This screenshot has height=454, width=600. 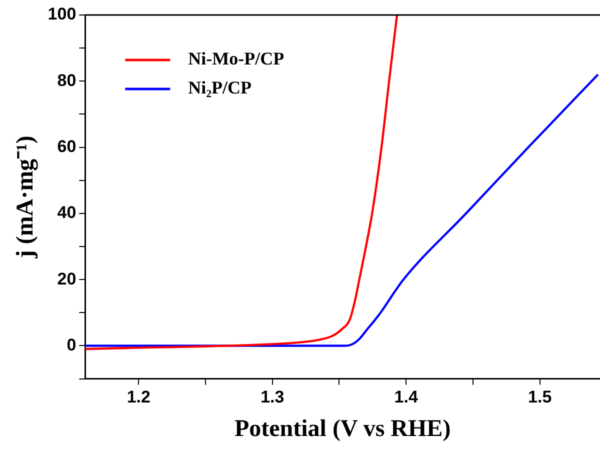 I want to click on y-tick-label: 100, so click(x=62, y=14).